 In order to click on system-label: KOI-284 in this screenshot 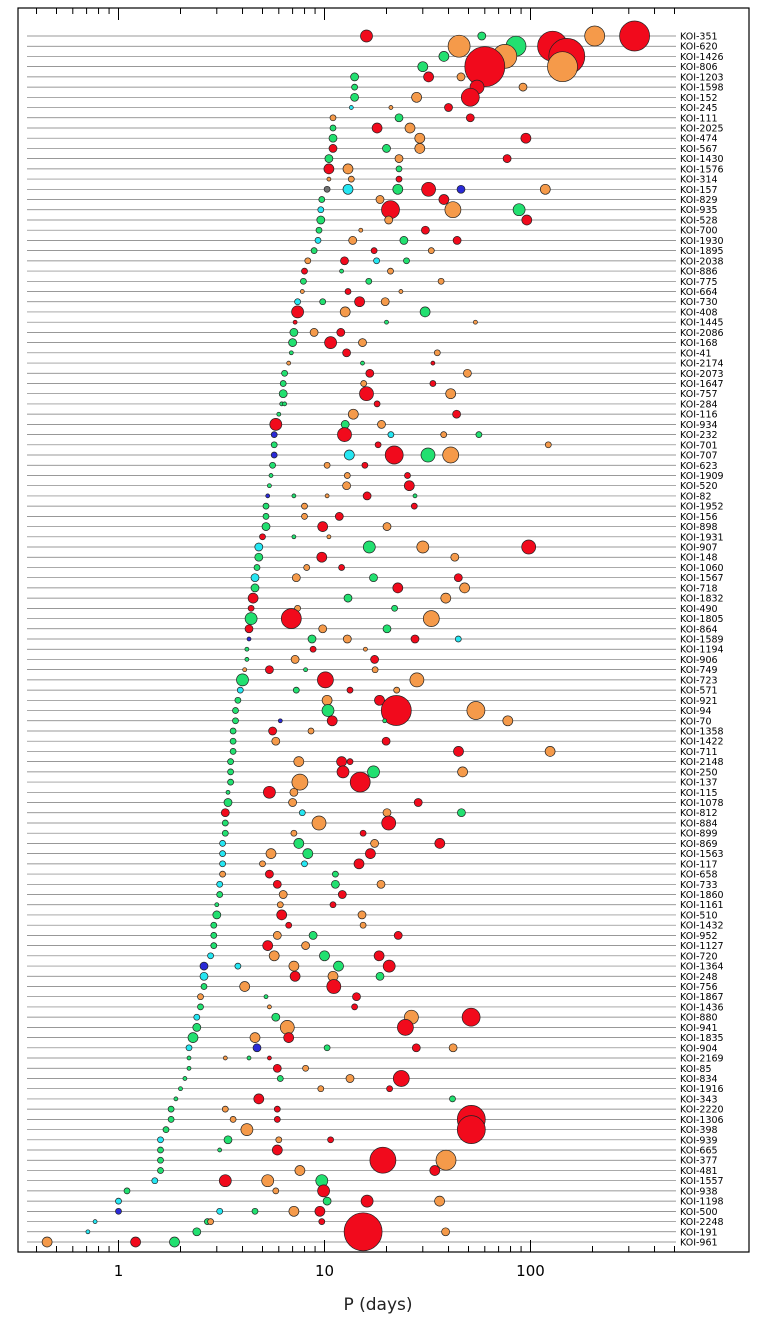, I will do `click(699, 404)`.